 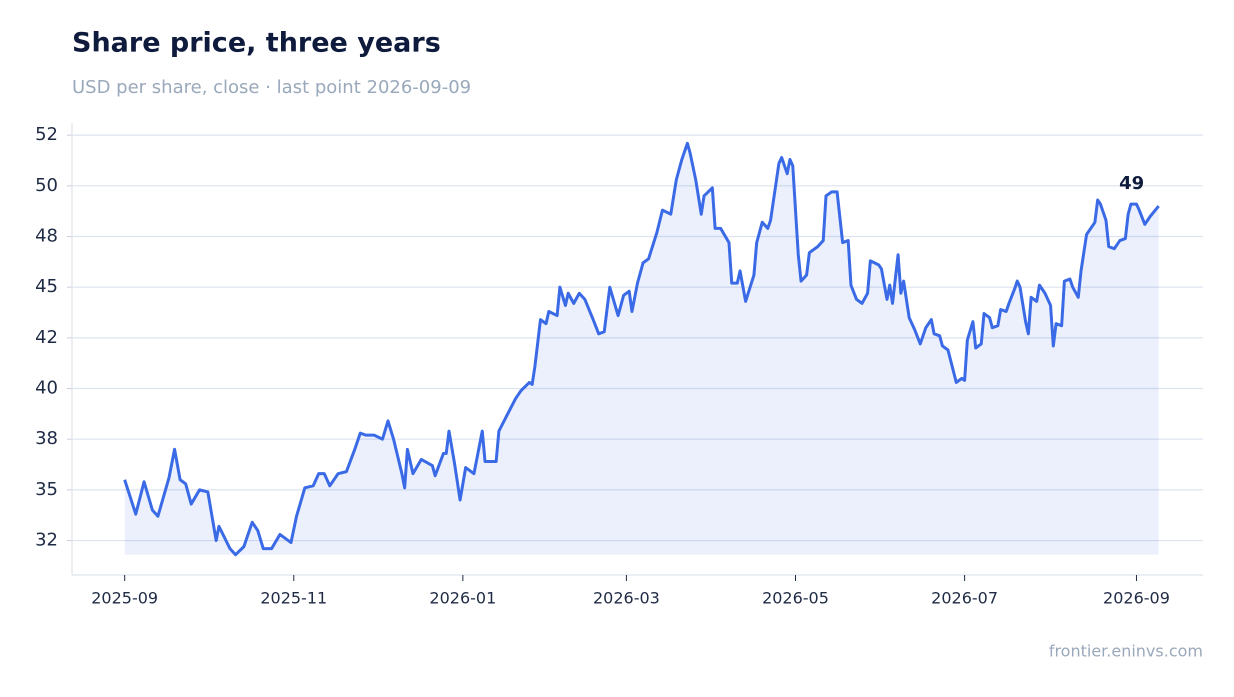 I want to click on y-tick-label: 32, so click(x=46, y=540).